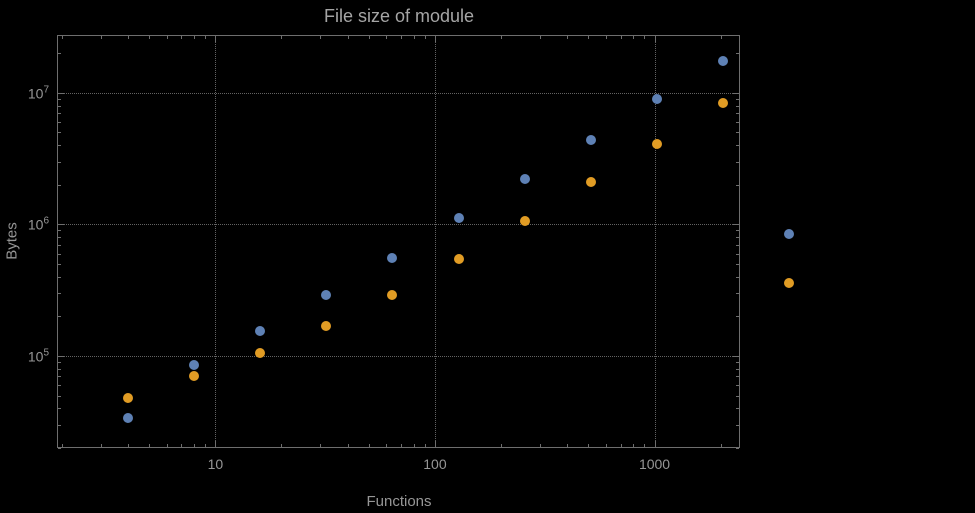 This screenshot has width=975, height=513. What do you see at coordinates (654, 464) in the screenshot?
I see `x-tick-label: 1000` at bounding box center [654, 464].